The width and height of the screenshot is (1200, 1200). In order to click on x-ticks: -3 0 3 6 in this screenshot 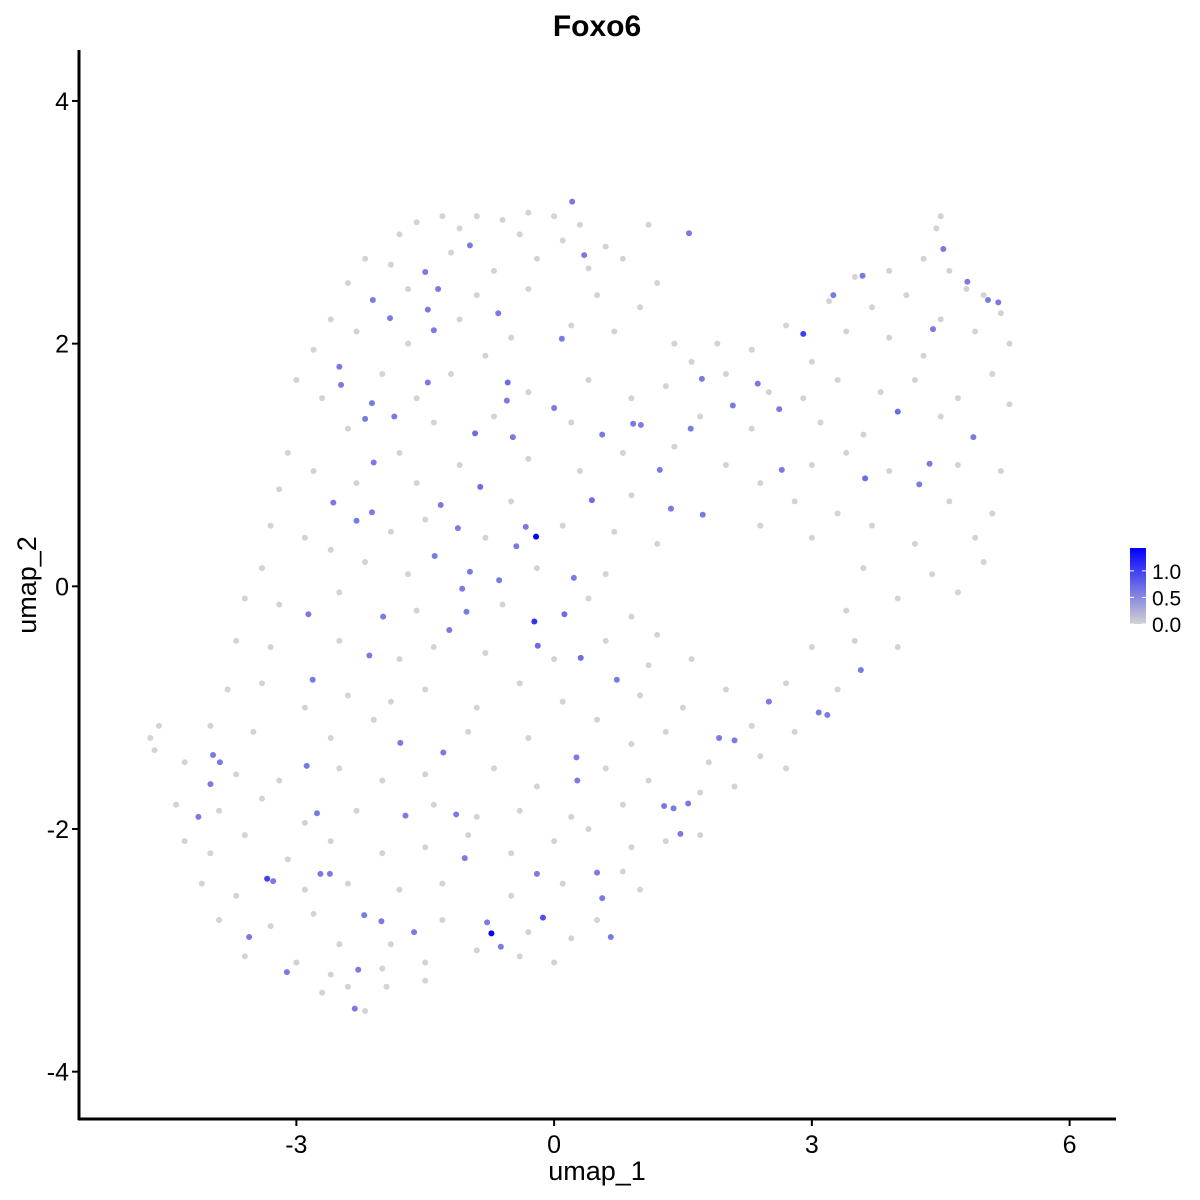, I will do `click(681, 1139)`.